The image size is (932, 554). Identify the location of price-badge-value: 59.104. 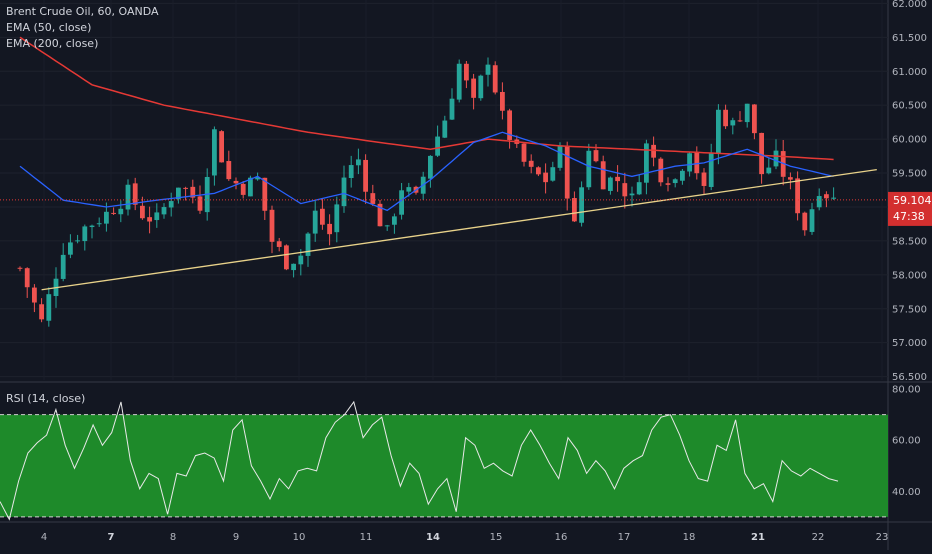
(912, 200).